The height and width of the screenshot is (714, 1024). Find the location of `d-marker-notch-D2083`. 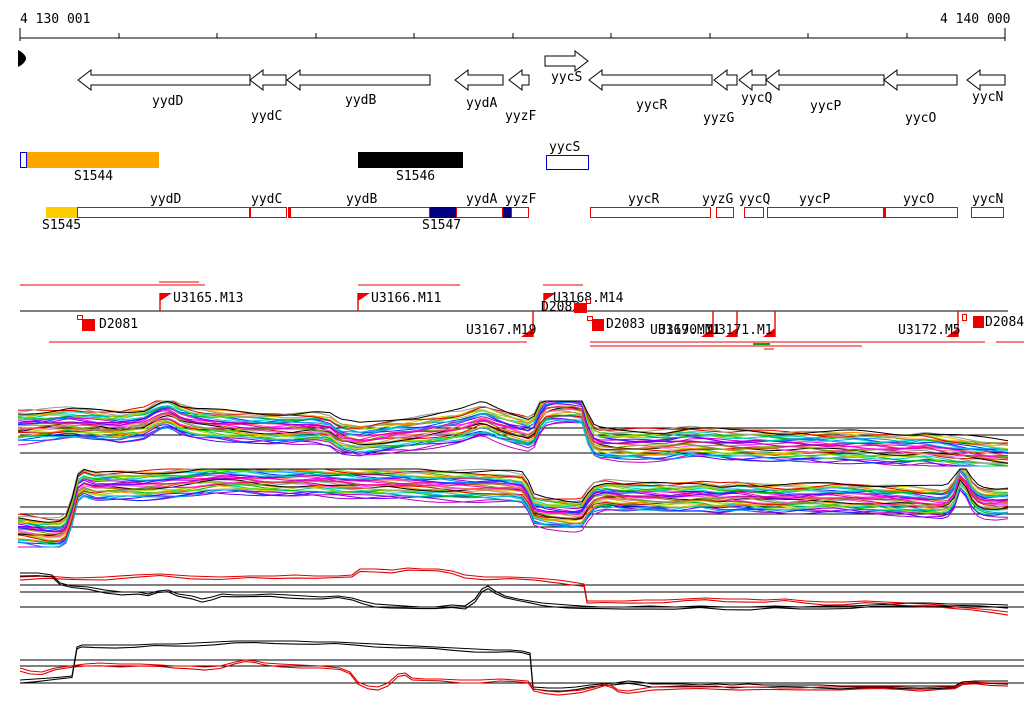

d-marker-notch-D2083 is located at coordinates (590, 318).